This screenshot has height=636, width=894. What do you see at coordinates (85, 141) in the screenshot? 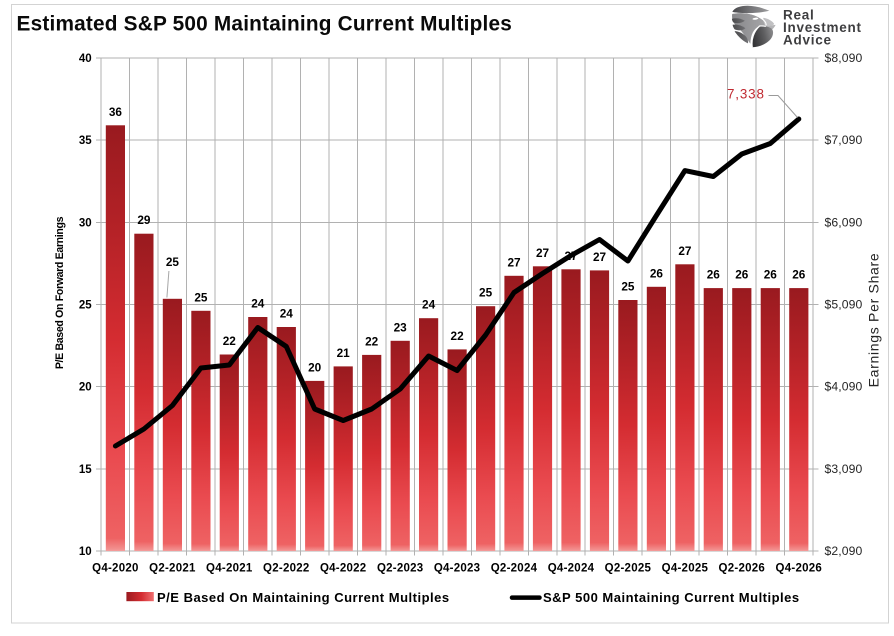
I see `svg-text: 35` at bounding box center [85, 141].